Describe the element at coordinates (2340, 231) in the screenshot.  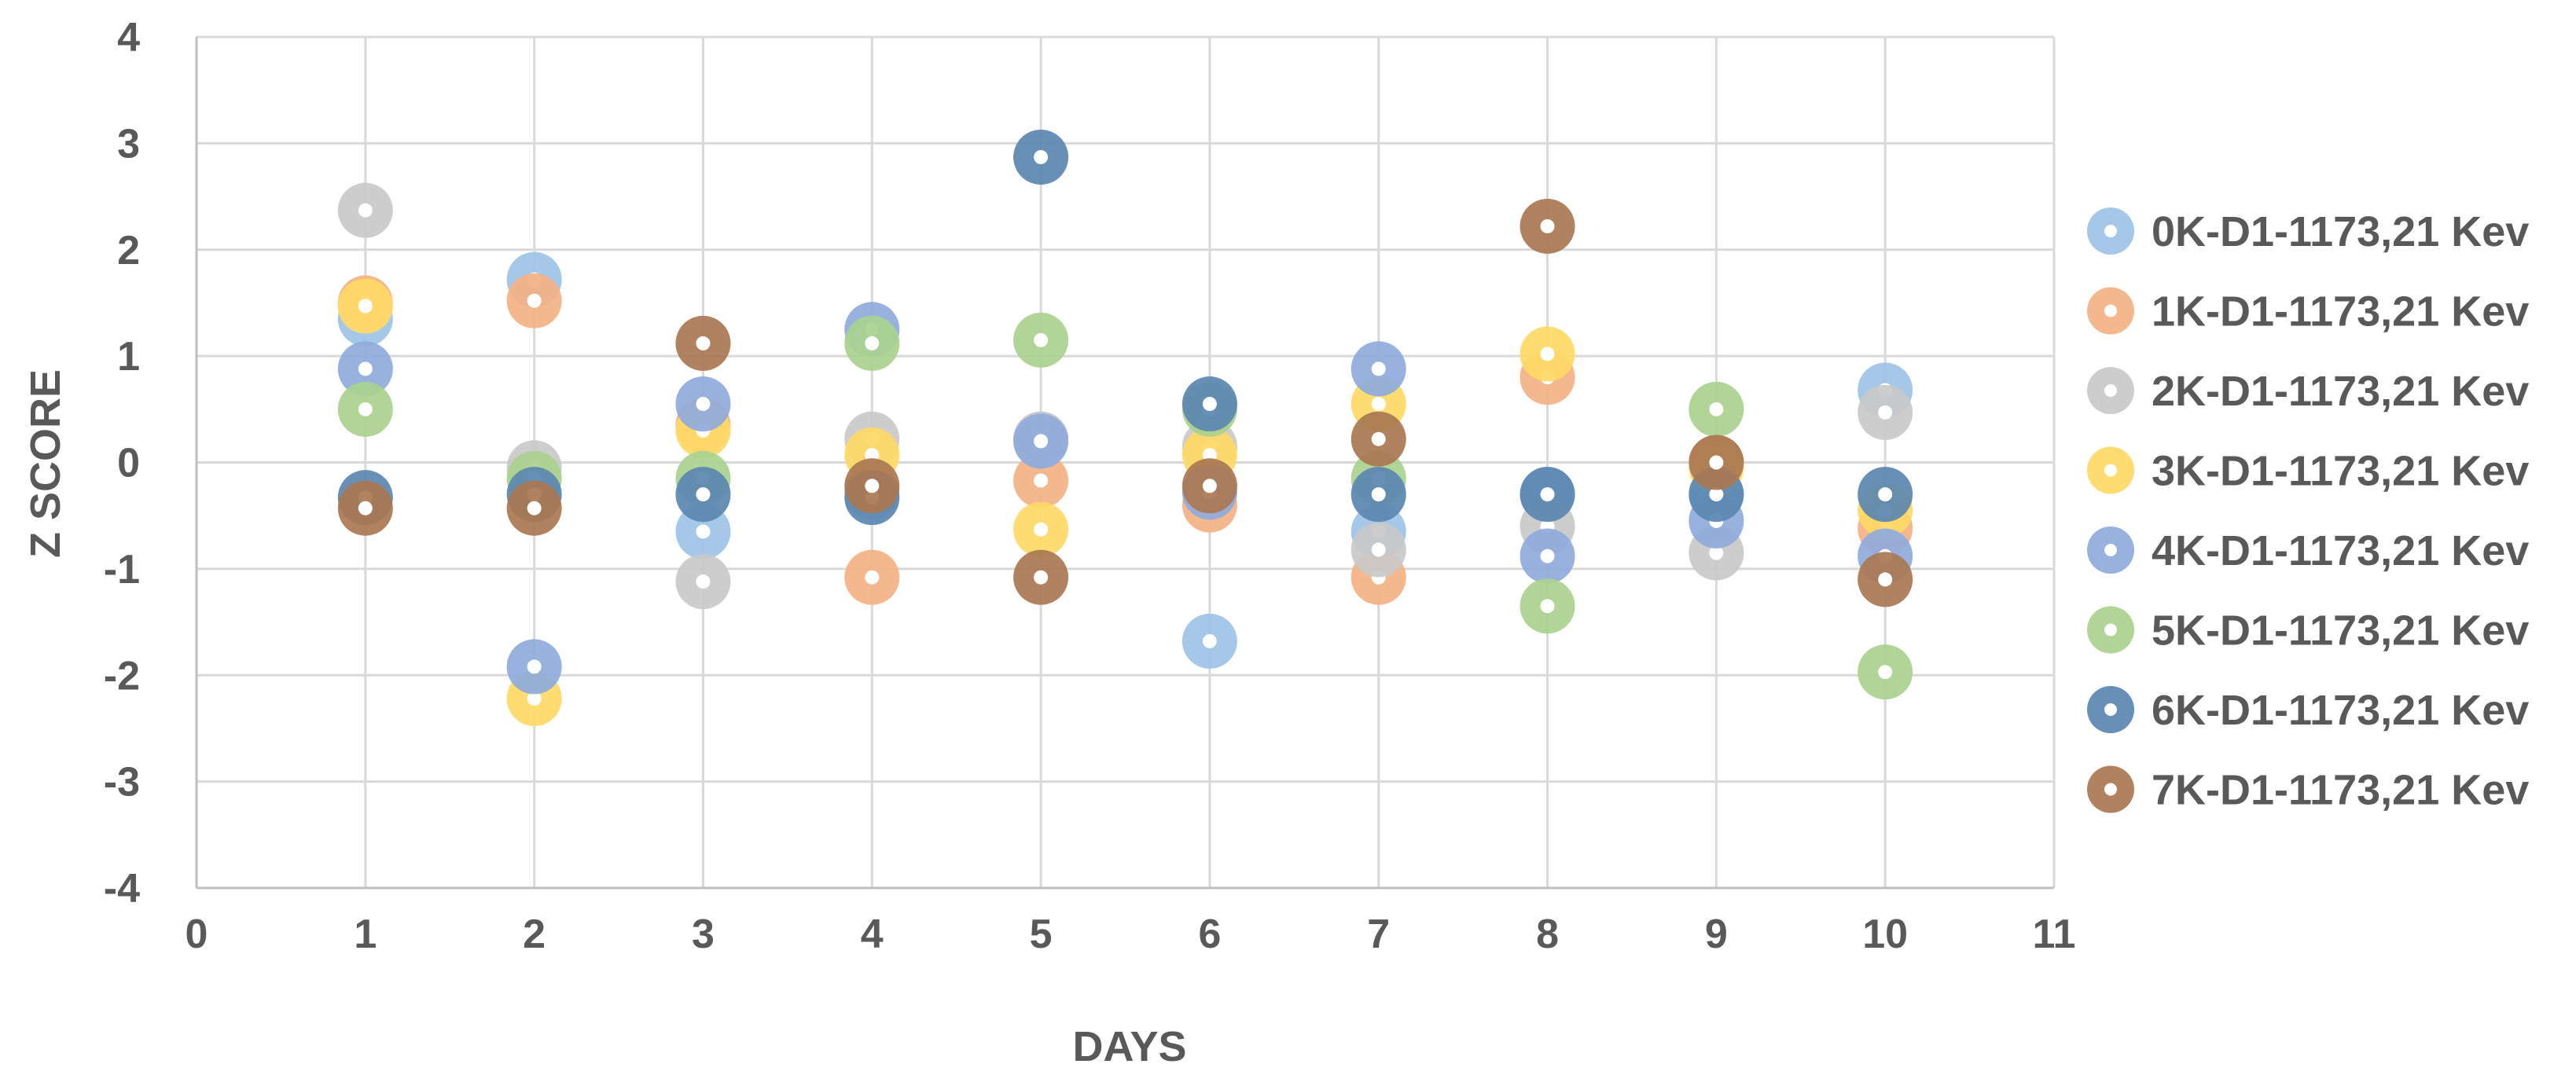
I see `legend-label: 0K-D1-1173,21 Kev` at that location.